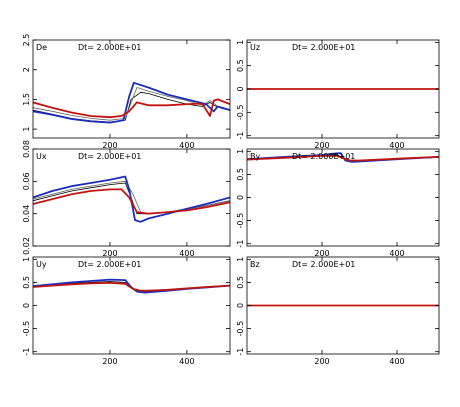  I want to click on panel-label: Ux, so click(41, 156).